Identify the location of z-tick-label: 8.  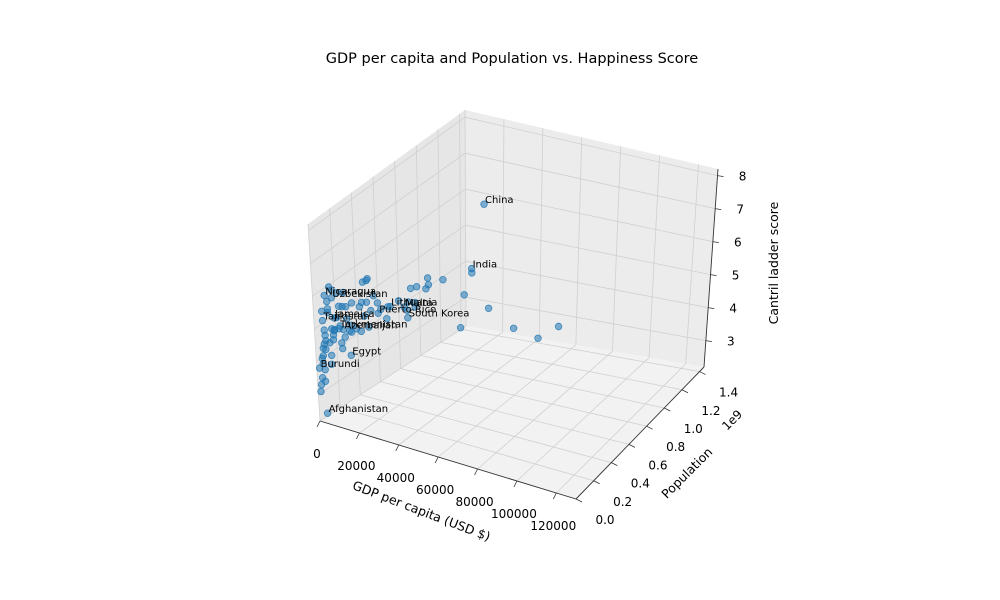
(743, 177).